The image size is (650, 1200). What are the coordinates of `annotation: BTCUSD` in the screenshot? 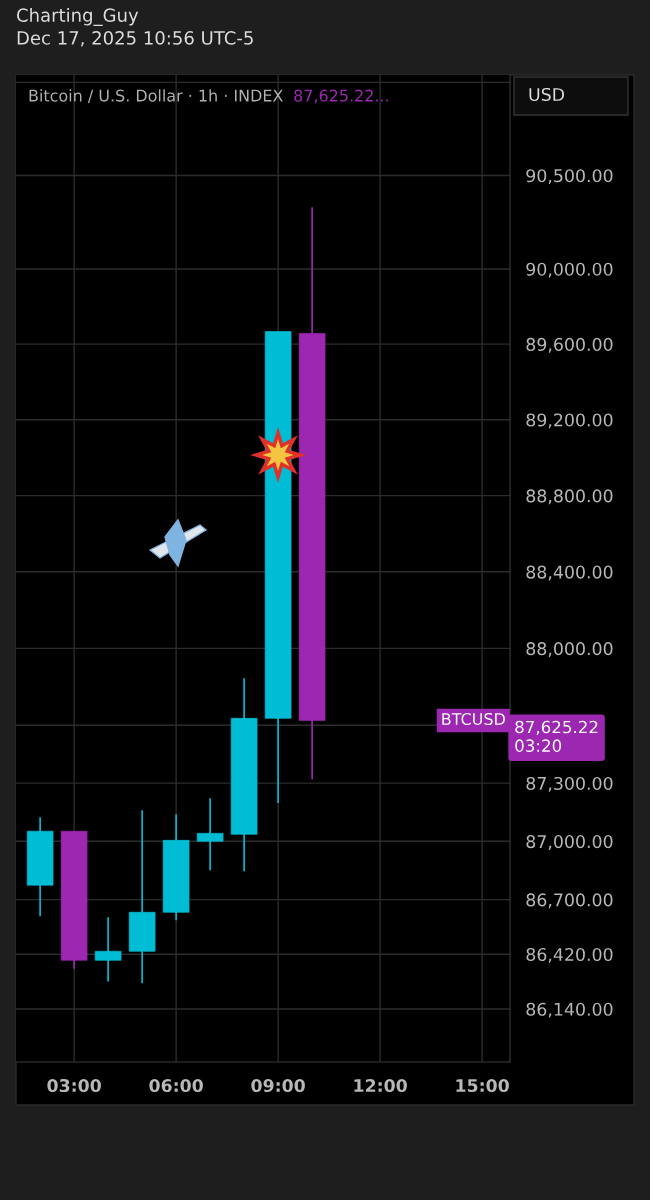 It's located at (473, 719).